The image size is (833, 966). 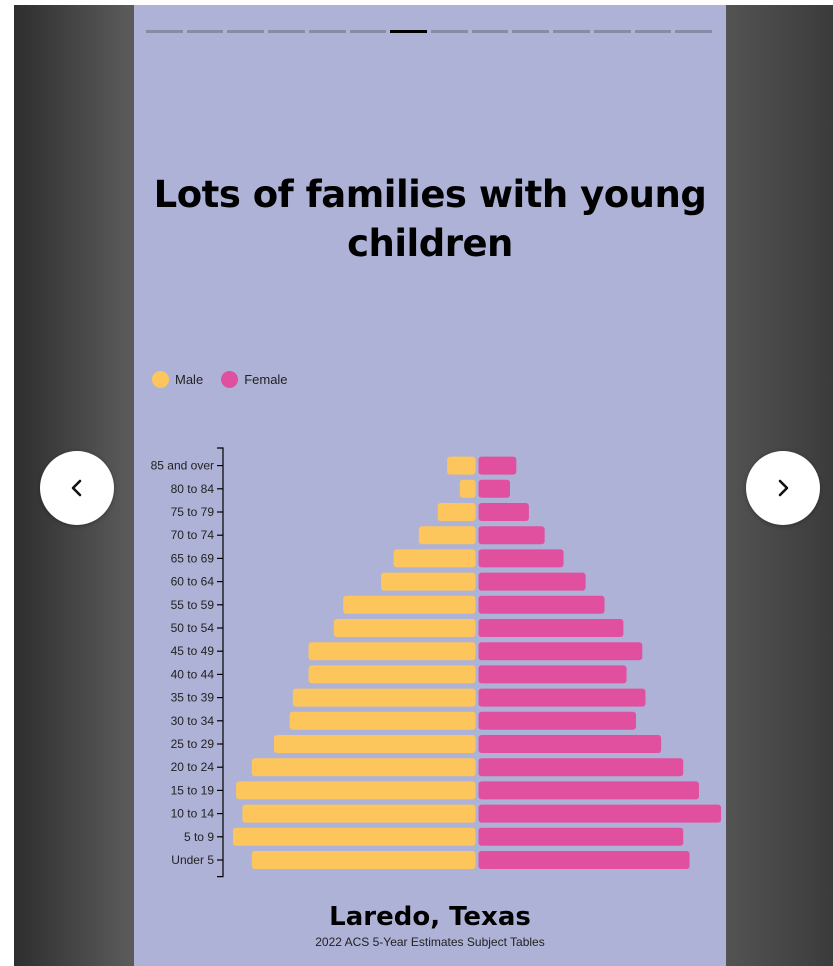 What do you see at coordinates (220, 662) in the screenshot?
I see `y-axis-line` at bounding box center [220, 662].